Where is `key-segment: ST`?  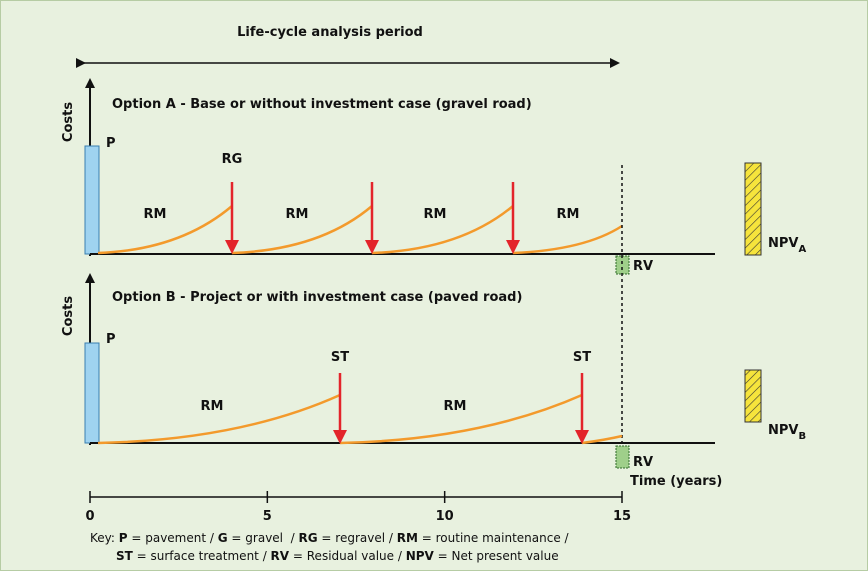
key-segment: ST is located at coordinates (125, 556).